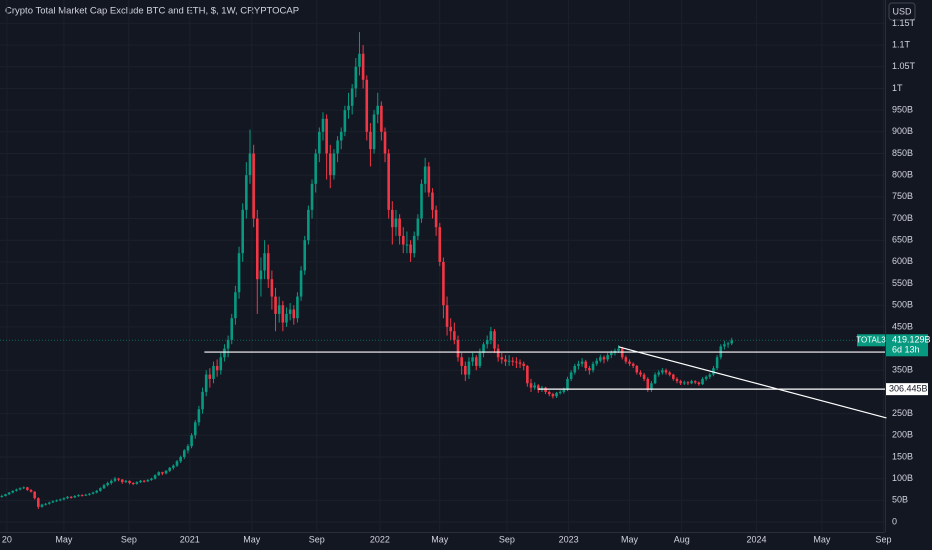 The width and height of the screenshot is (932, 550). What do you see at coordinates (682, 539) in the screenshot?
I see `x-tick-label: Aug` at bounding box center [682, 539].